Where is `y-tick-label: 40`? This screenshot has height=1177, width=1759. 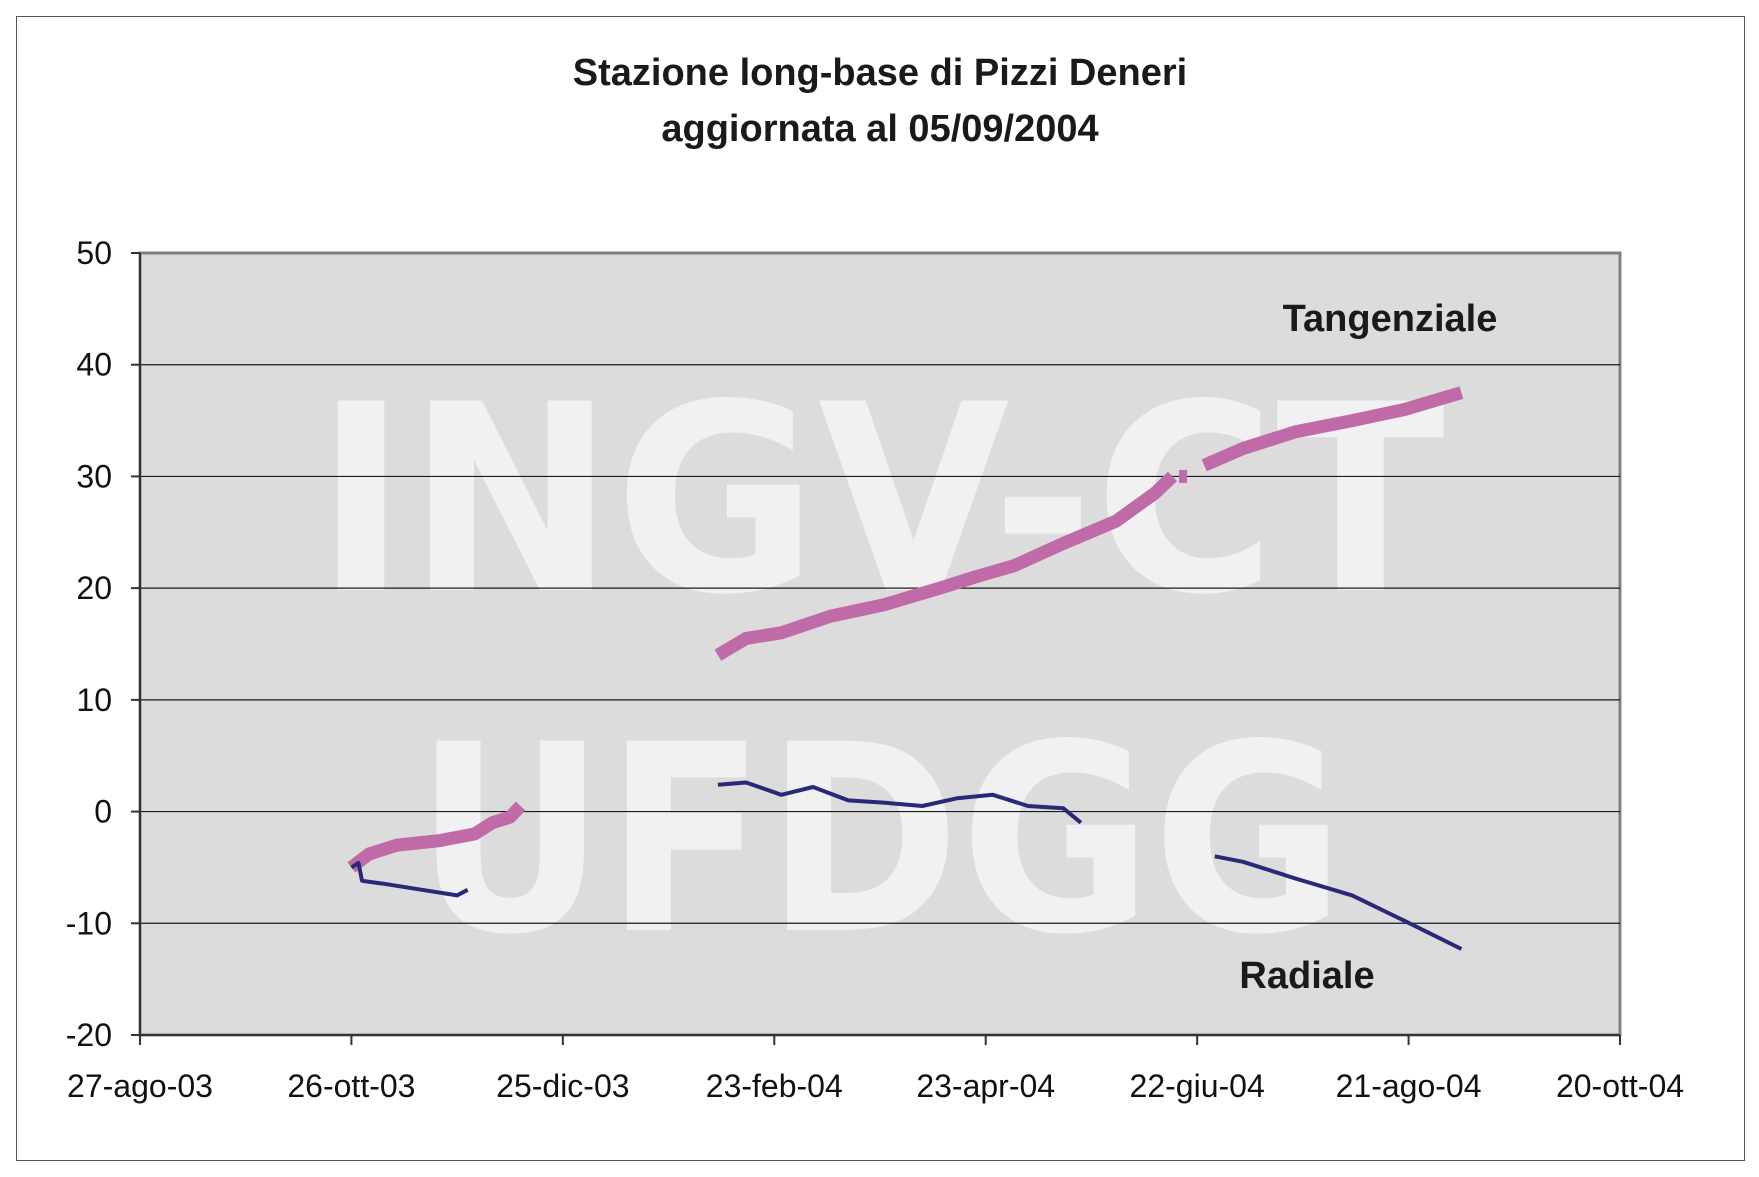
y-tick-label: 40 is located at coordinates (94, 365).